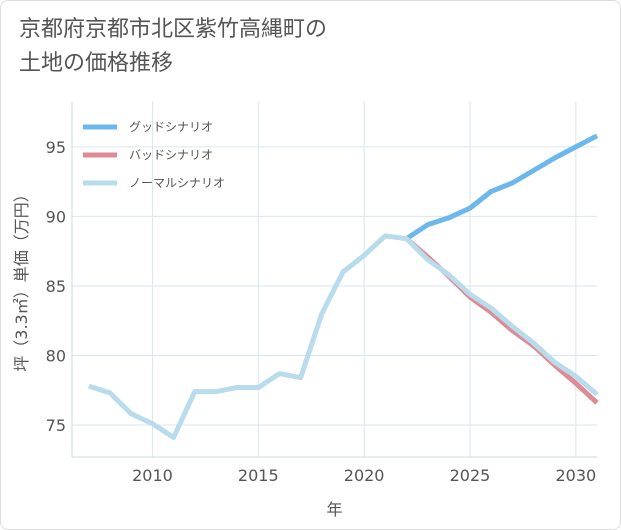 The height and width of the screenshot is (530, 621). What do you see at coordinates (470, 475) in the screenshot?
I see `x-tick-label: 2025` at bounding box center [470, 475].